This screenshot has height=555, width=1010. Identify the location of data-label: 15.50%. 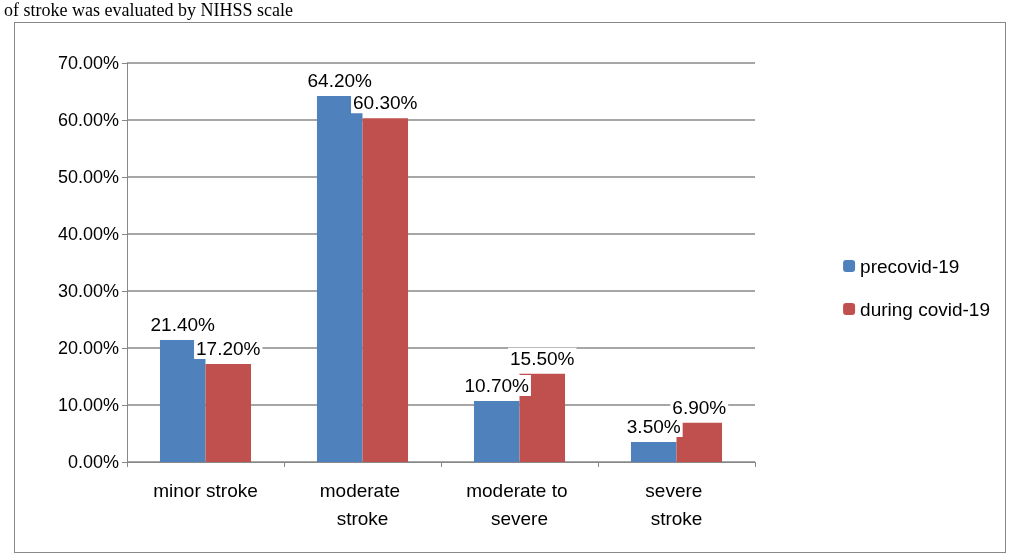
(542, 358).